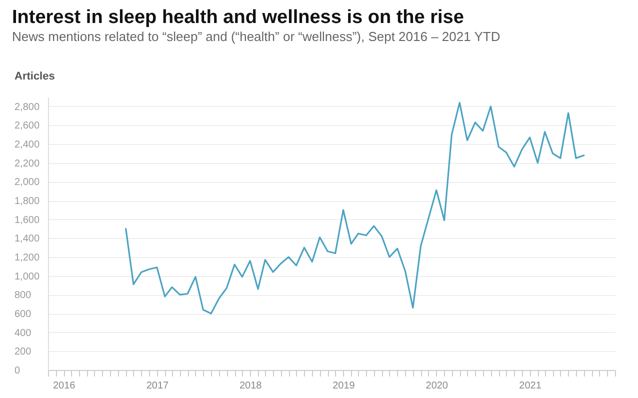 The width and height of the screenshot is (638, 398). I want to click on y-tick-label: 2,000, so click(27, 182).